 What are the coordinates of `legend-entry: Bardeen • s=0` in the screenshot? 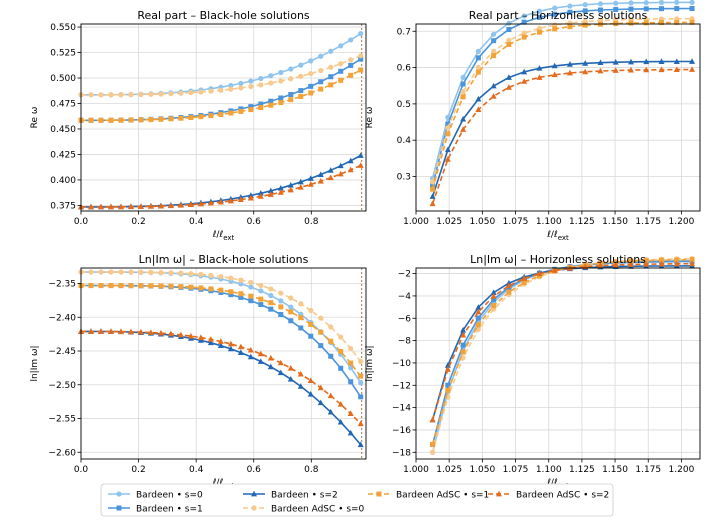 It's located at (155, 496).